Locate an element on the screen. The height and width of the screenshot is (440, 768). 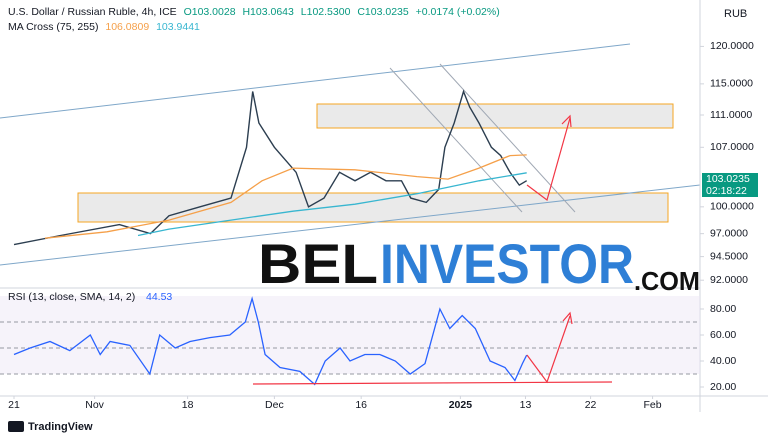
watermark: INVESTOR is located at coordinates (507, 263).